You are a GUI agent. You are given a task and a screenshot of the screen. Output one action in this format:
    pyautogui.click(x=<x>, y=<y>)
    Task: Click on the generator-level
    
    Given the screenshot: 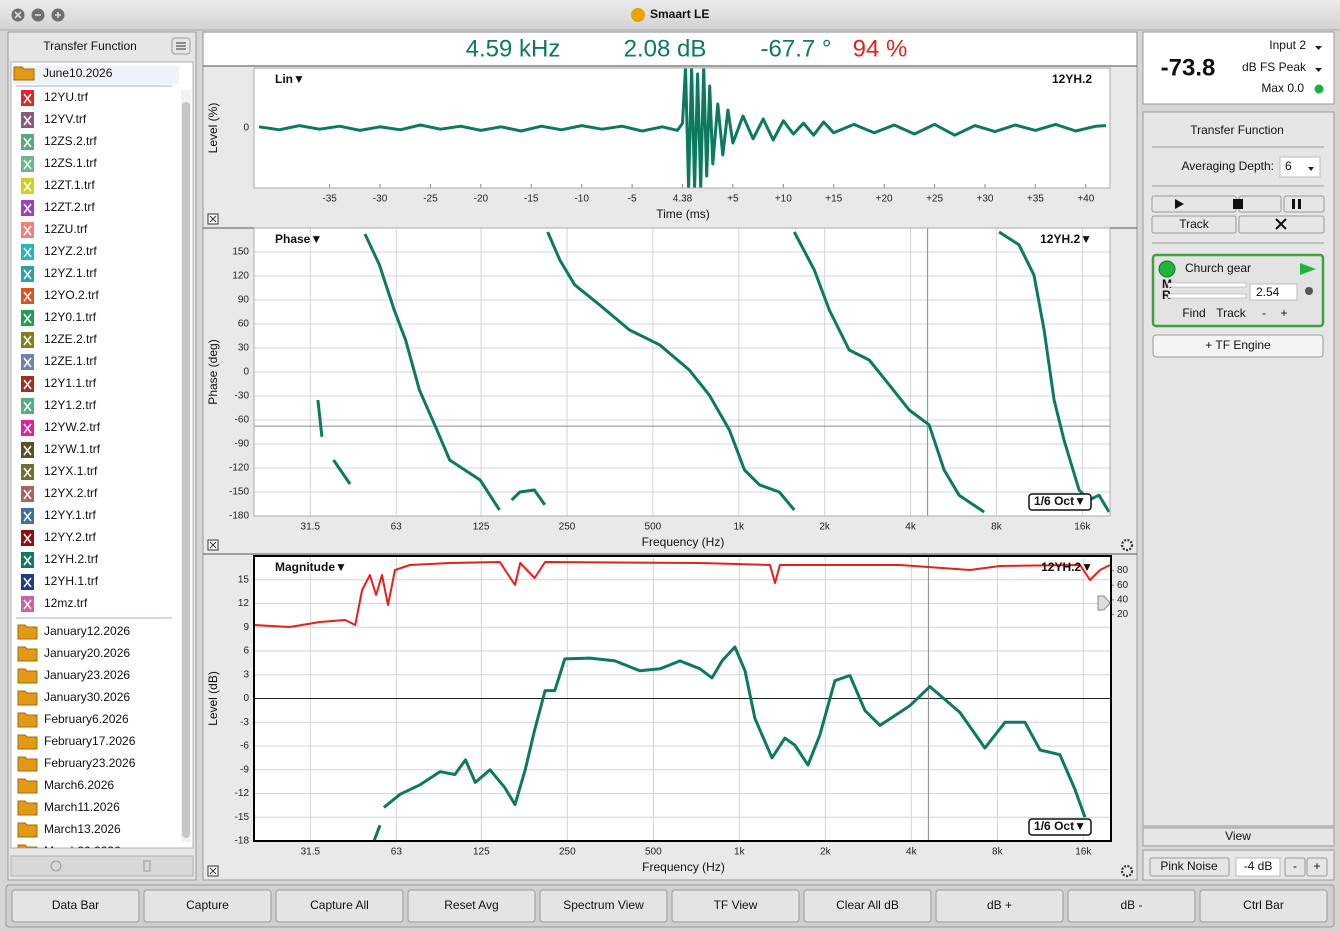 What is the action you would take?
    pyautogui.click(x=1258, y=867)
    